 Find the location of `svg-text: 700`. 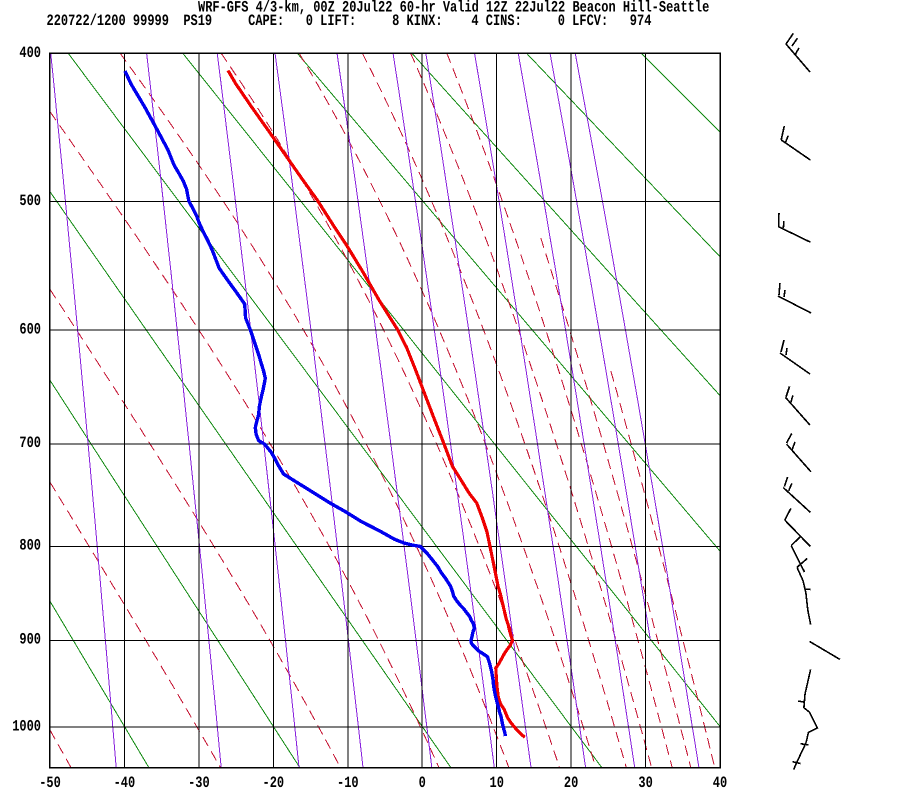

svg-text: 700 is located at coordinates (30, 443).